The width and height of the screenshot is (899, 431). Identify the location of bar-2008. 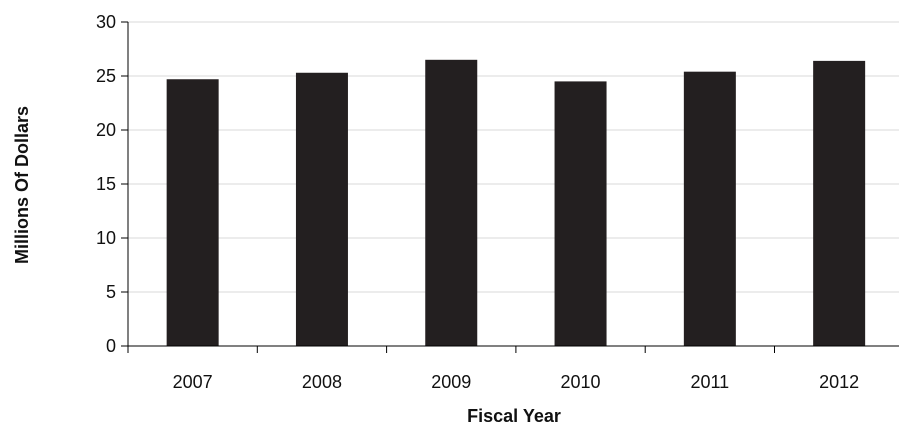
(321, 209).